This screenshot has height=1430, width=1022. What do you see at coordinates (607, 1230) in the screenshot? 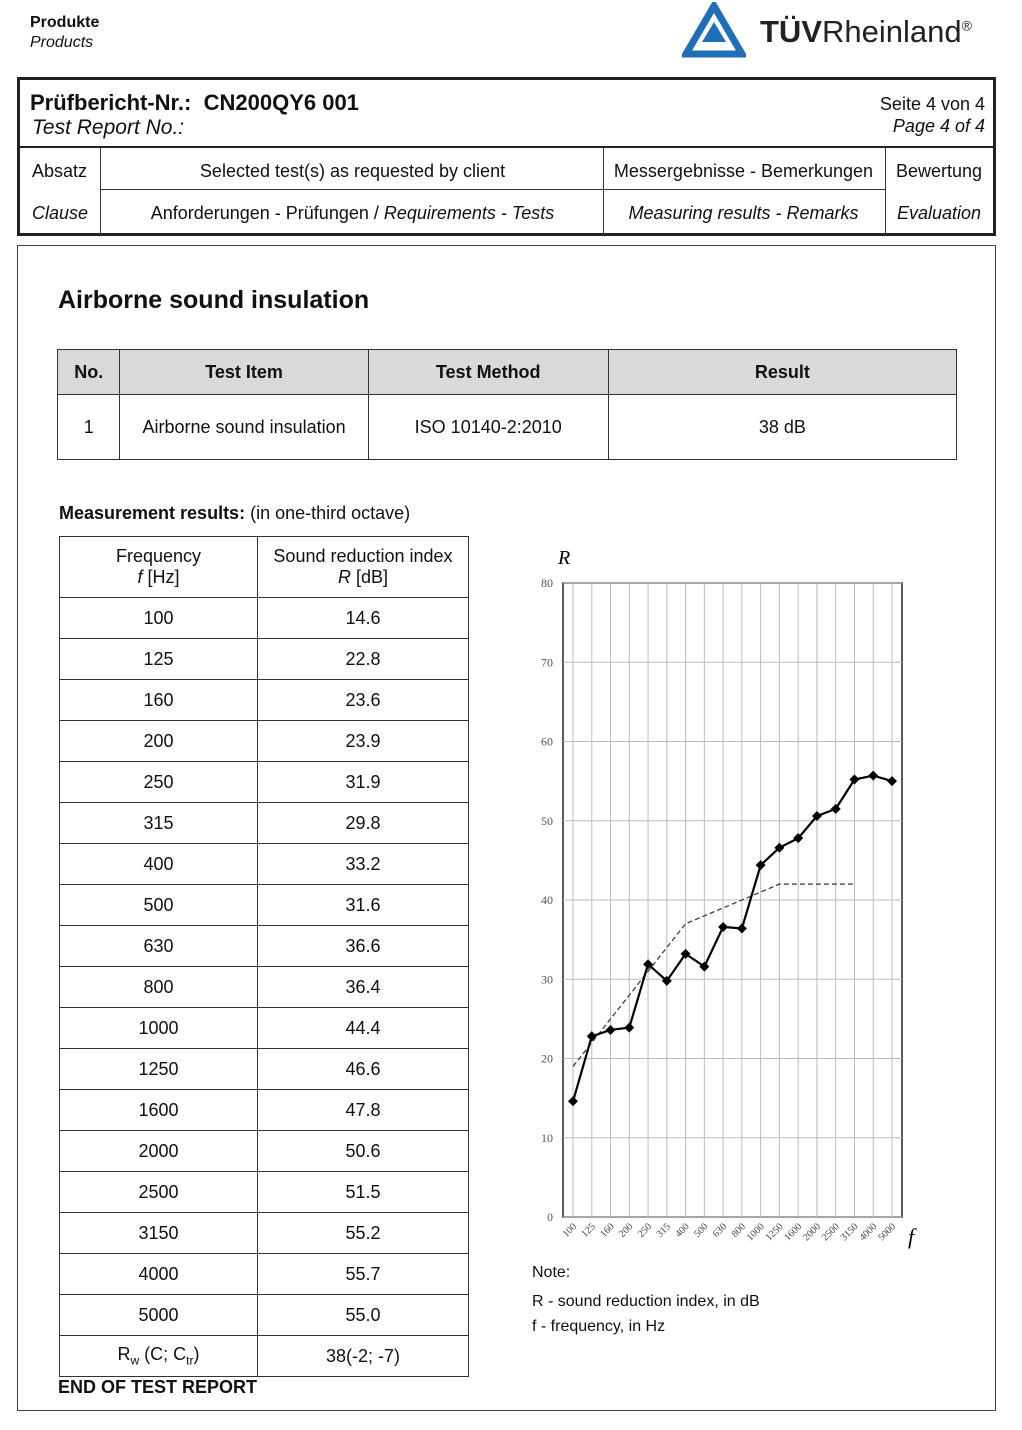
I see `x-tick-label: 160` at bounding box center [607, 1230].